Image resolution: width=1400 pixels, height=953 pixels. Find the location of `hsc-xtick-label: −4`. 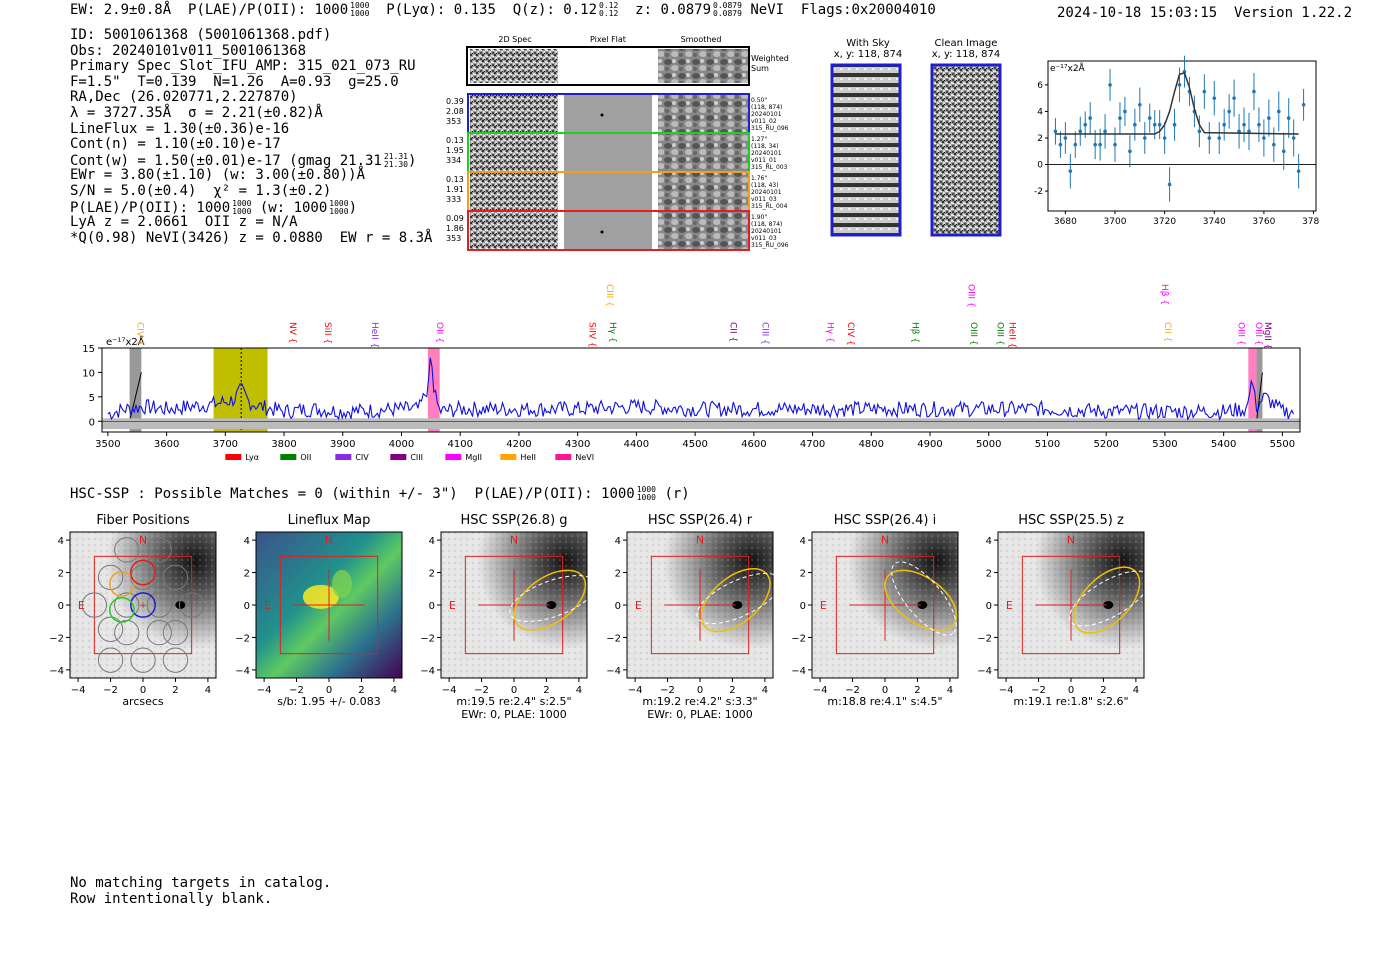

hsc-xtick-label: −4 is located at coordinates (78, 690).